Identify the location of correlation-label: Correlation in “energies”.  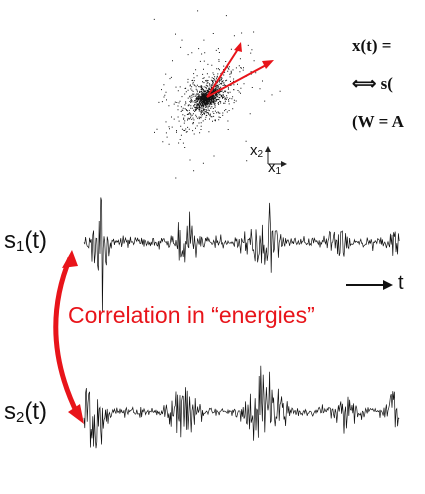
(191, 315).